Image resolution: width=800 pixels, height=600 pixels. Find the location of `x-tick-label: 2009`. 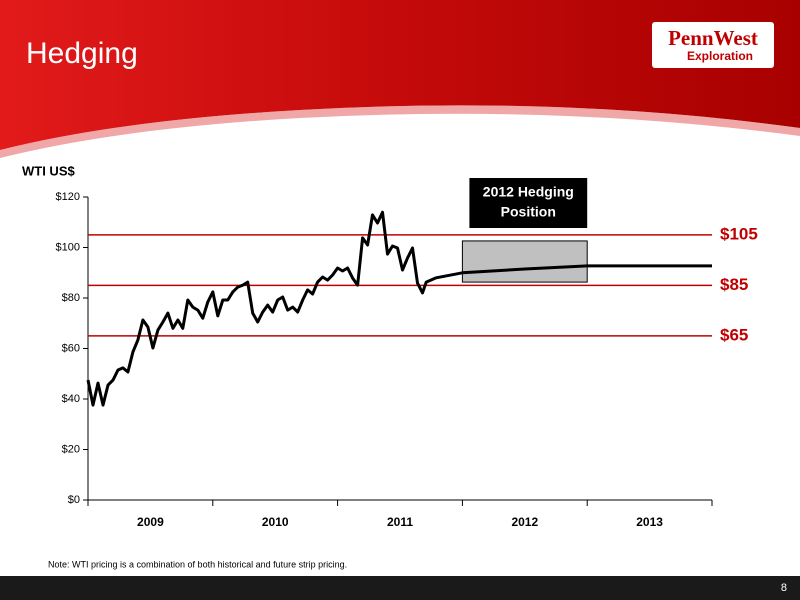

x-tick-label: 2009 is located at coordinates (150, 522).